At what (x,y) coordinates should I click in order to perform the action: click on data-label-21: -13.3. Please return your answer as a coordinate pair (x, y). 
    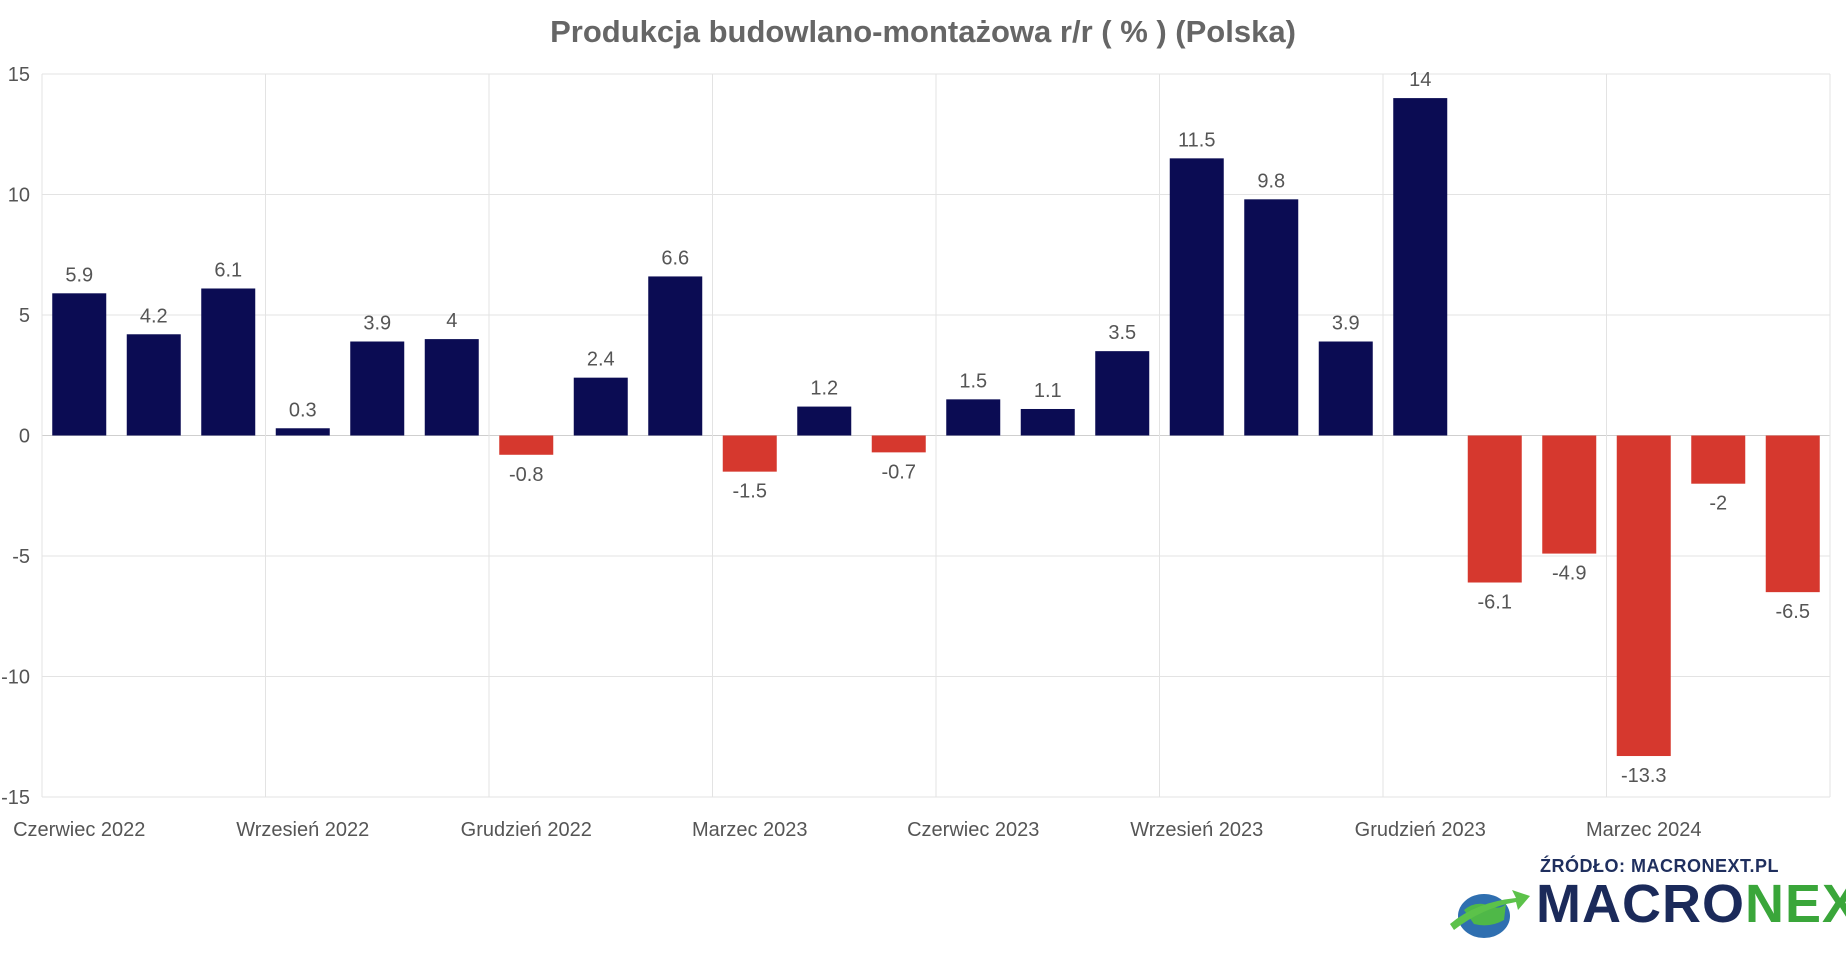
    Looking at the image, I should click on (1644, 776).